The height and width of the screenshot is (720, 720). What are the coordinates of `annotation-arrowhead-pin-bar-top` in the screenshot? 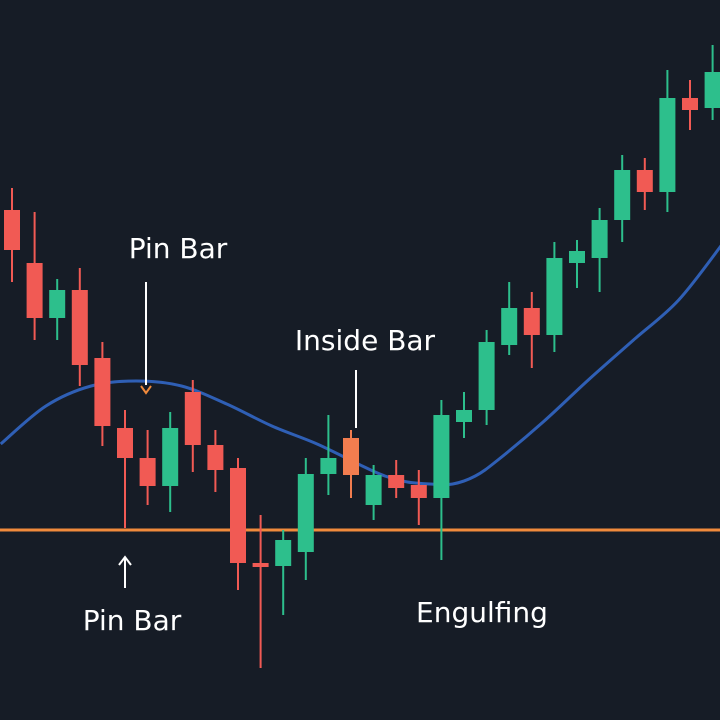 It's located at (146, 390).